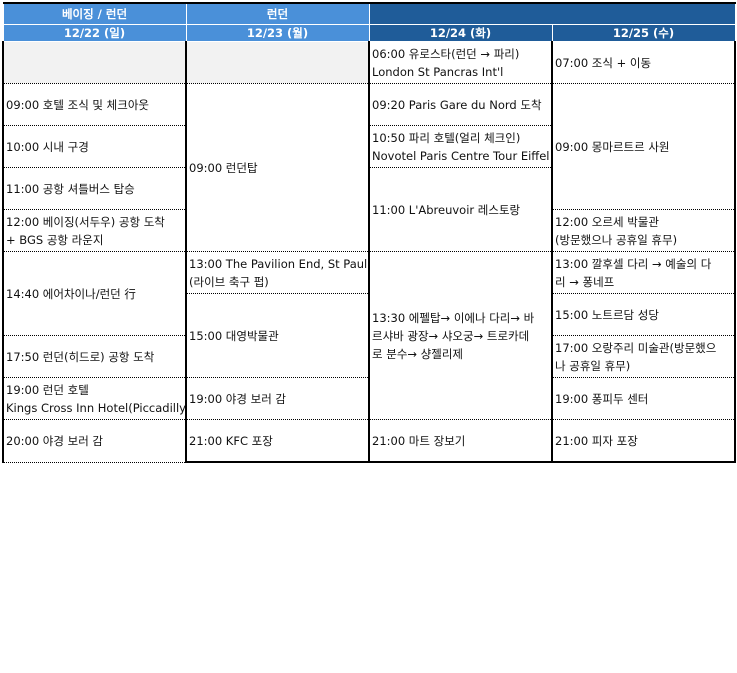  I want to click on schedule-entry-text: 19:00 퐁피두 센터, so click(602, 398).